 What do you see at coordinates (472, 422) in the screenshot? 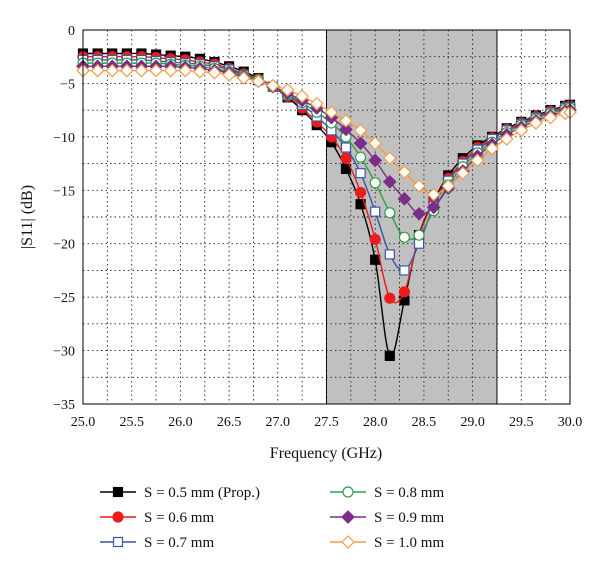
I see `x-tick-label: 29.0` at bounding box center [472, 422].